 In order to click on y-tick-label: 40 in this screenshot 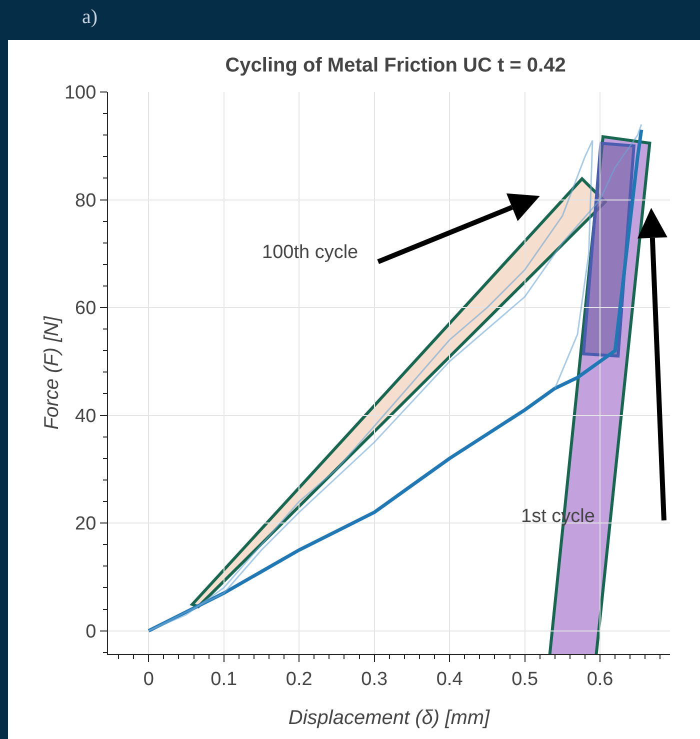, I will do `click(85, 416)`.